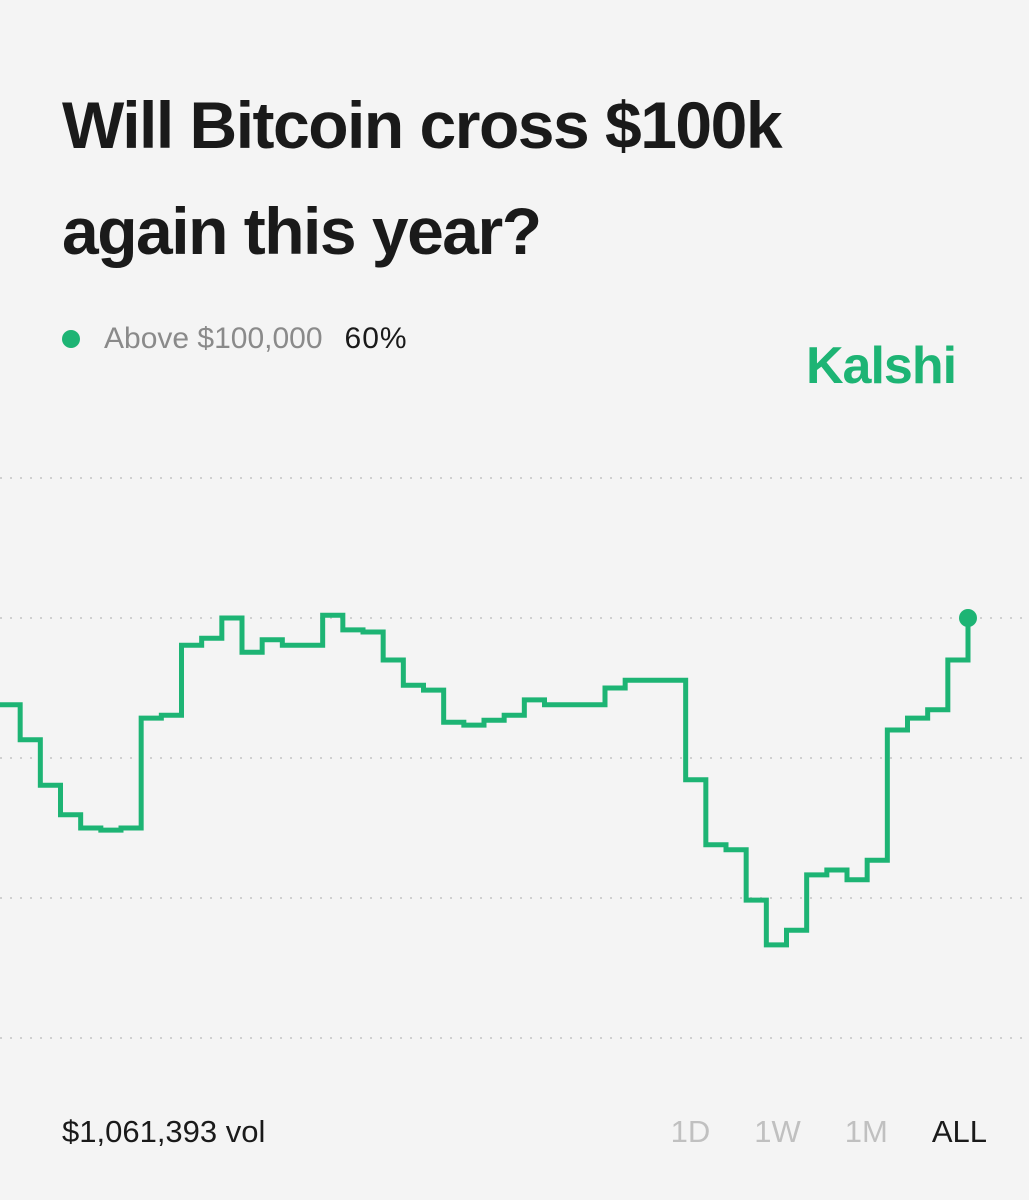 Image resolution: width=1029 pixels, height=1200 pixels. What do you see at coordinates (164, 1131) in the screenshot?
I see `volume: $1,061,393 vol` at bounding box center [164, 1131].